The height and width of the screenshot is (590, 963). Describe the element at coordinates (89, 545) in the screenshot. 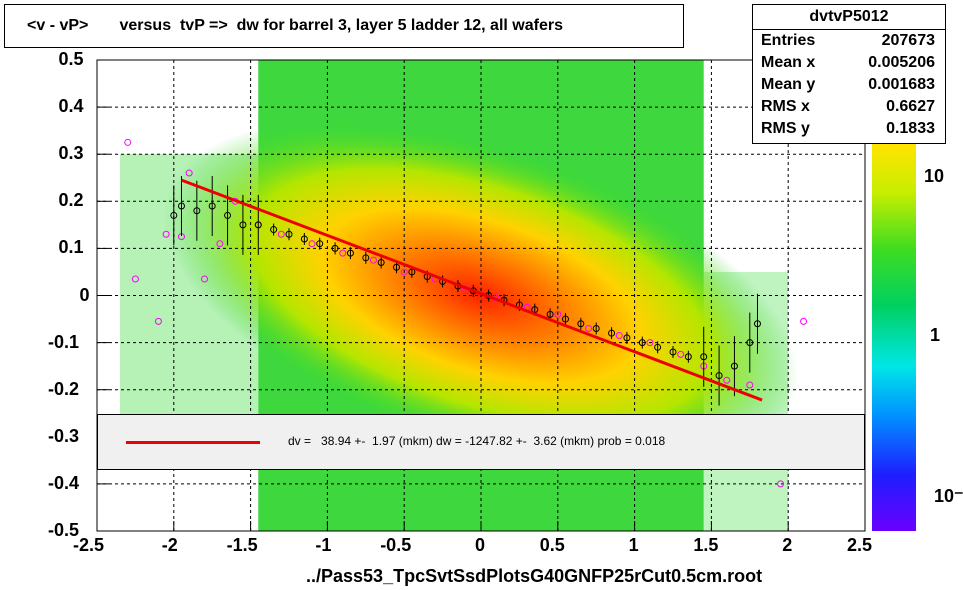

I see `x-tick-label: -2.5` at that location.